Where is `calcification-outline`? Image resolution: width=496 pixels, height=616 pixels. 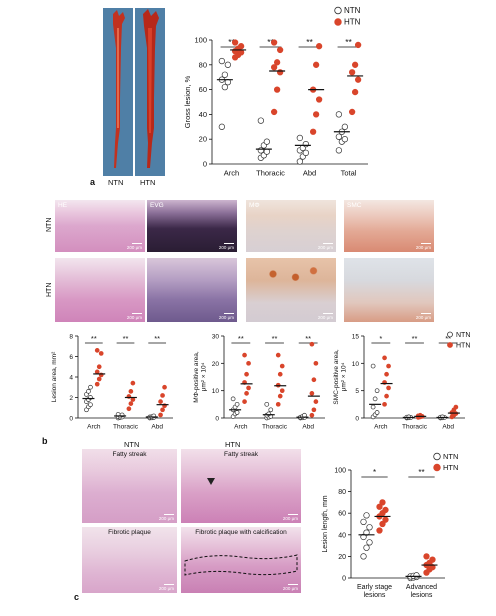 calcification-outline is located at coordinates (241, 565).